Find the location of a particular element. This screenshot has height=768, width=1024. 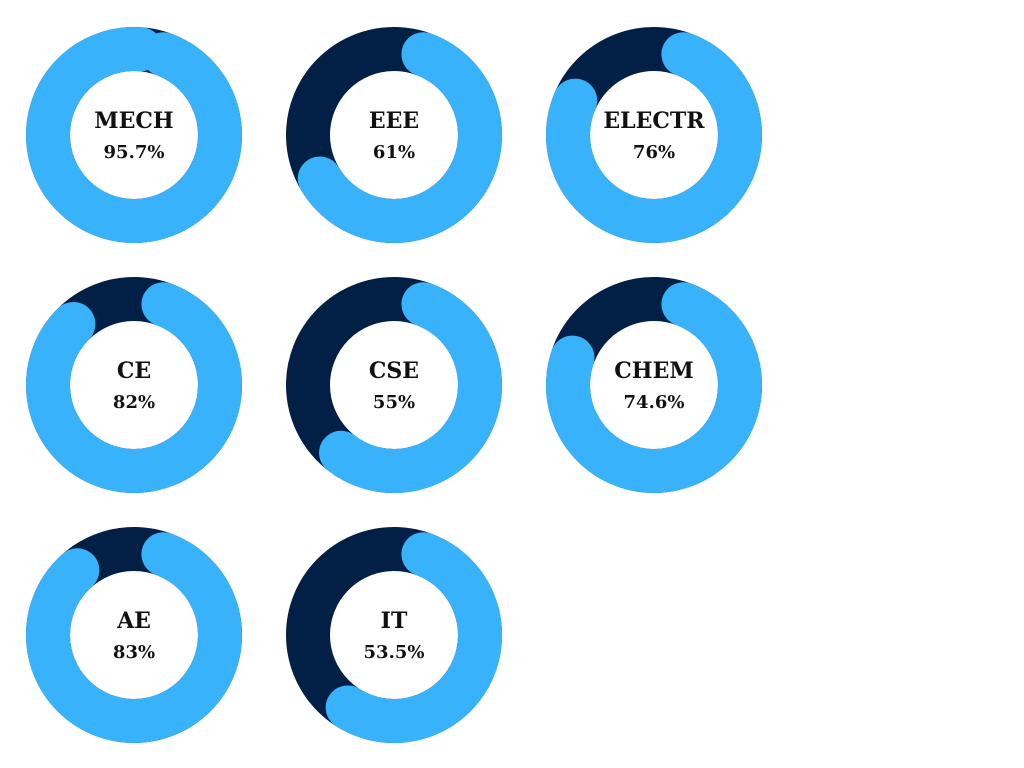

donut-value-label: 61% is located at coordinates (394, 152).